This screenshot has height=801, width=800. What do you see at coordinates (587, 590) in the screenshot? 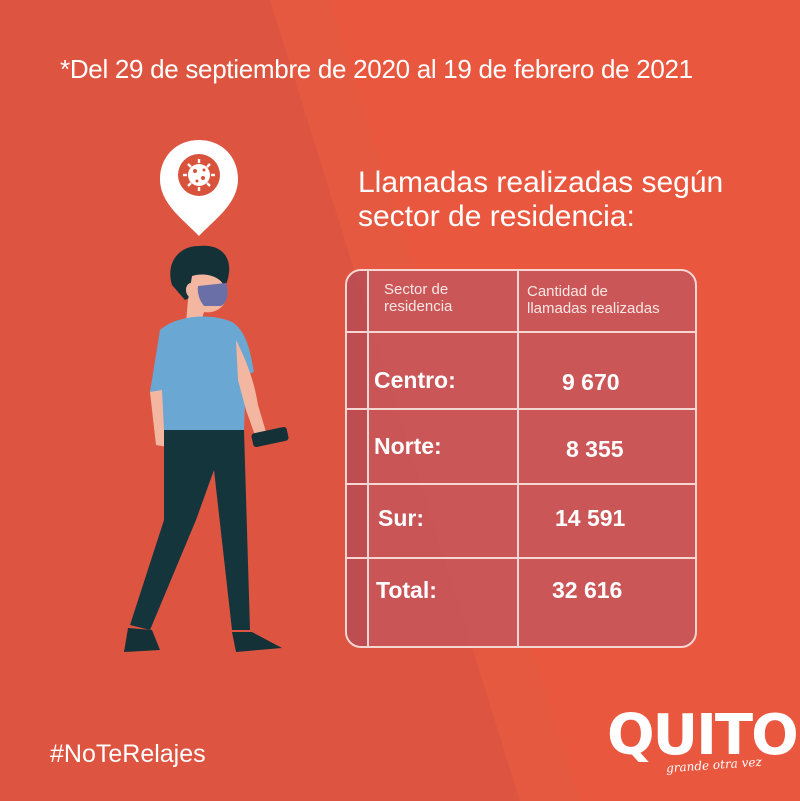
I see `row-value-total: 32 616` at bounding box center [587, 590].